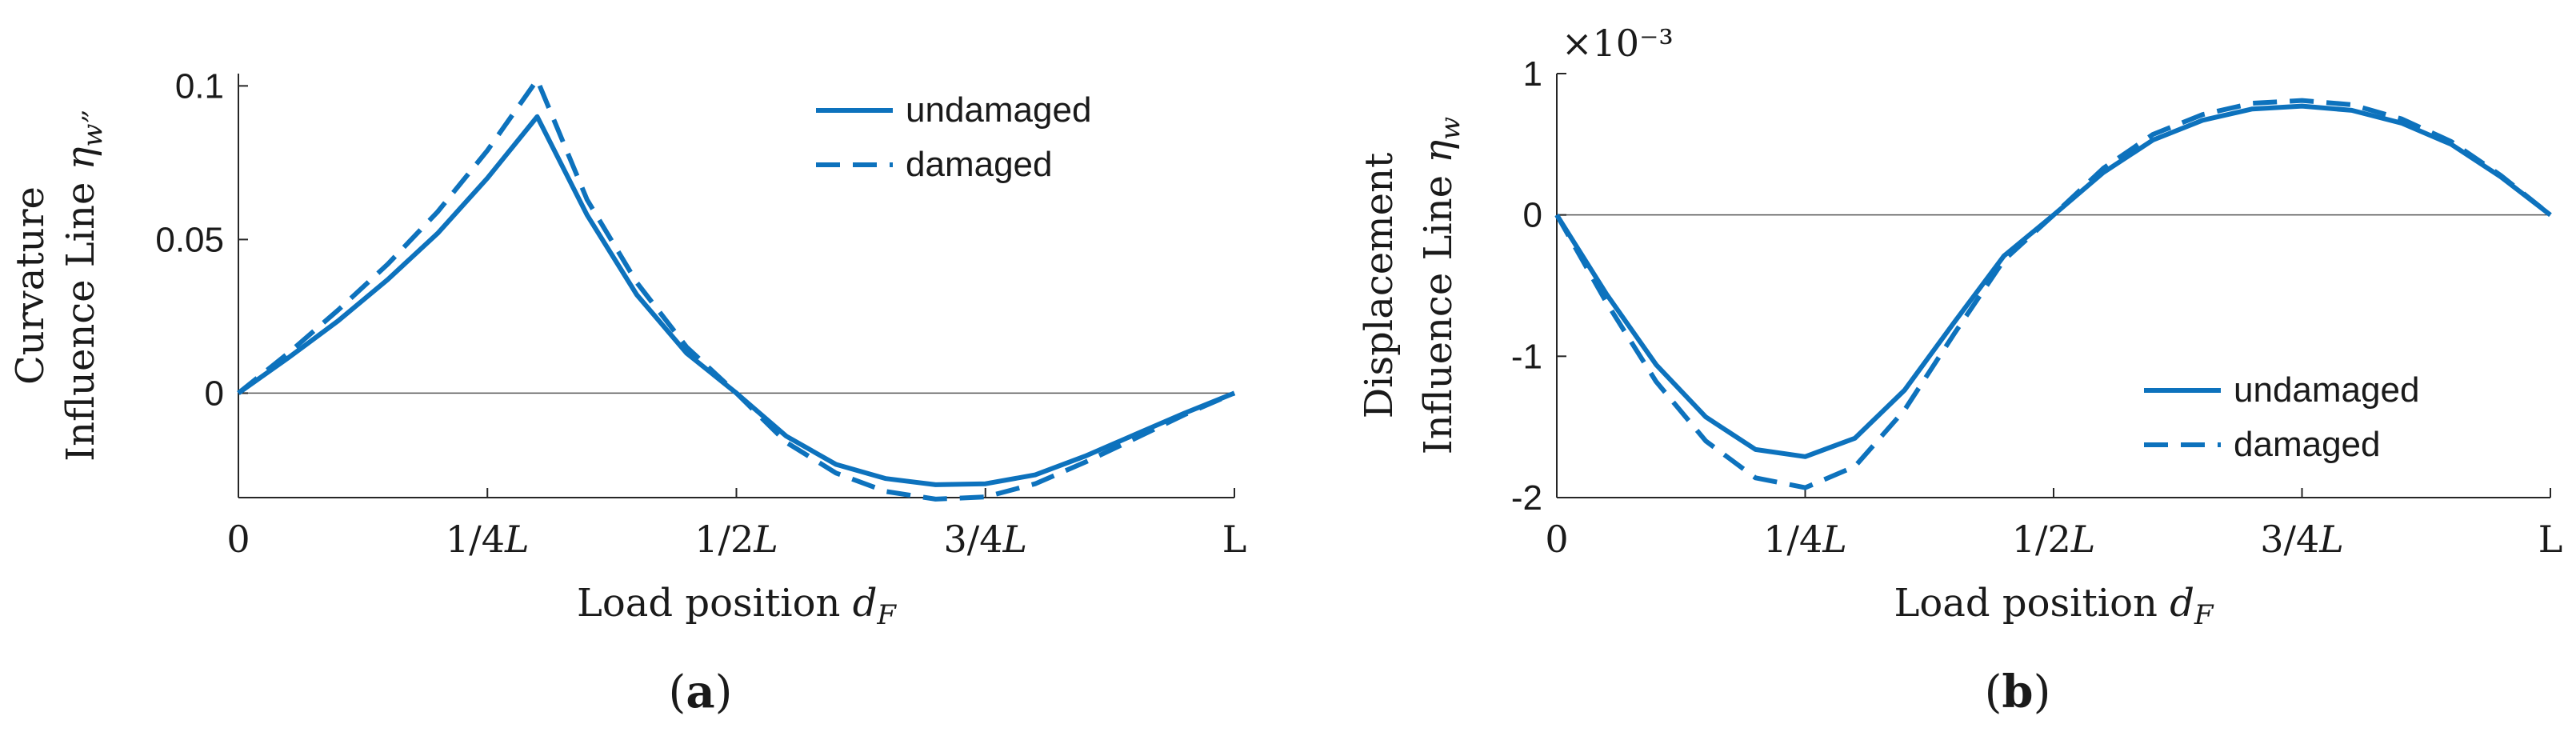 The width and height of the screenshot is (2576, 732). I want to click on y-exponent-label: ×10⁻³, so click(1618, 43).